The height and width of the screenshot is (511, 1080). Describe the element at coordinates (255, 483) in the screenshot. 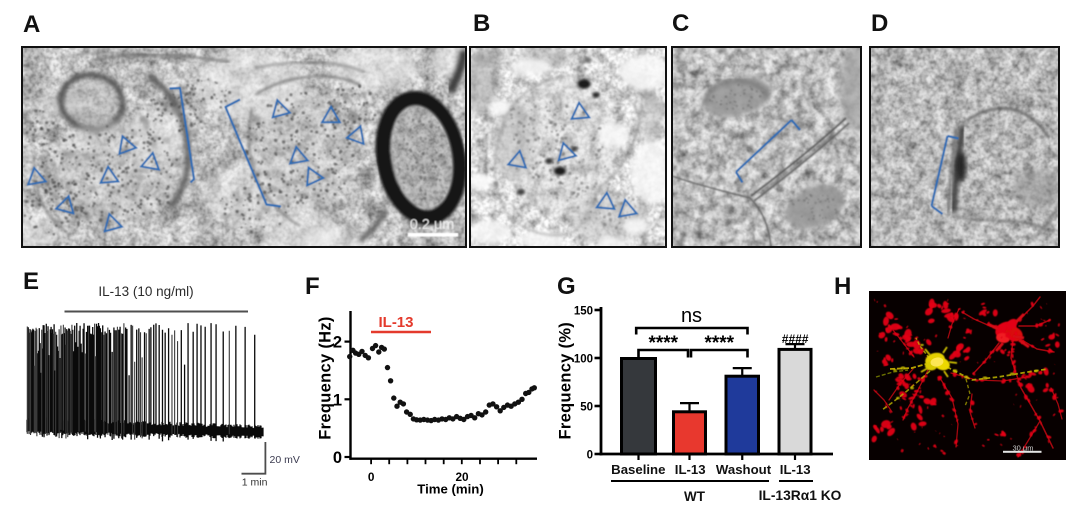

I see `svg-text: 1 min` at that location.